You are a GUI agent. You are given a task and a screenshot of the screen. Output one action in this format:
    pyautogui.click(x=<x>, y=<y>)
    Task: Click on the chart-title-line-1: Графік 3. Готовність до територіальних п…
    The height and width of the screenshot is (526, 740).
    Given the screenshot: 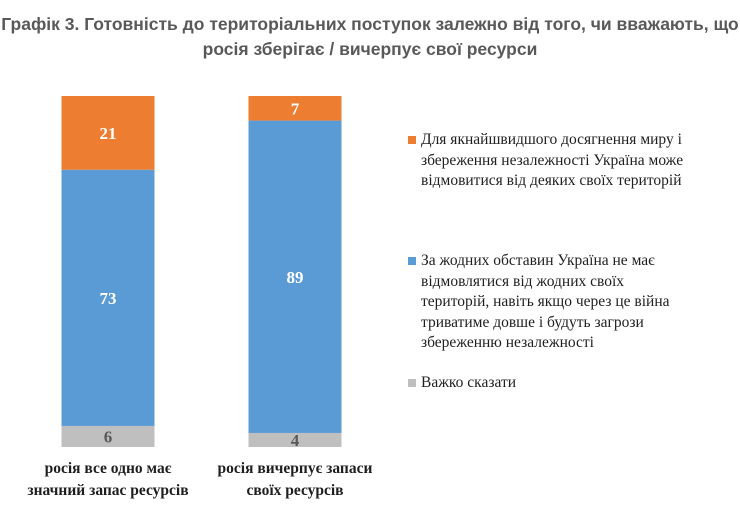 What is the action you would take?
    pyautogui.click(x=370, y=24)
    